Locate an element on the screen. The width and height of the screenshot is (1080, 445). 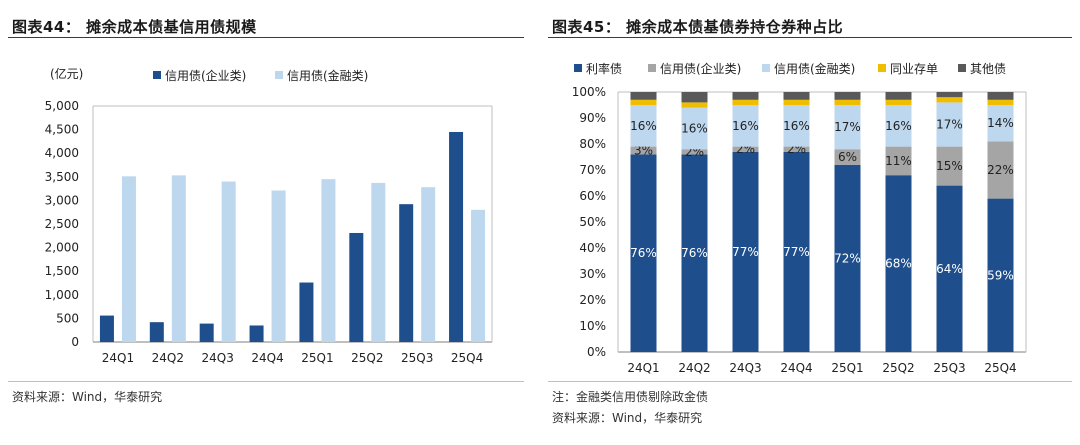
x-tick-label: 25Q1 is located at coordinates (847, 368).